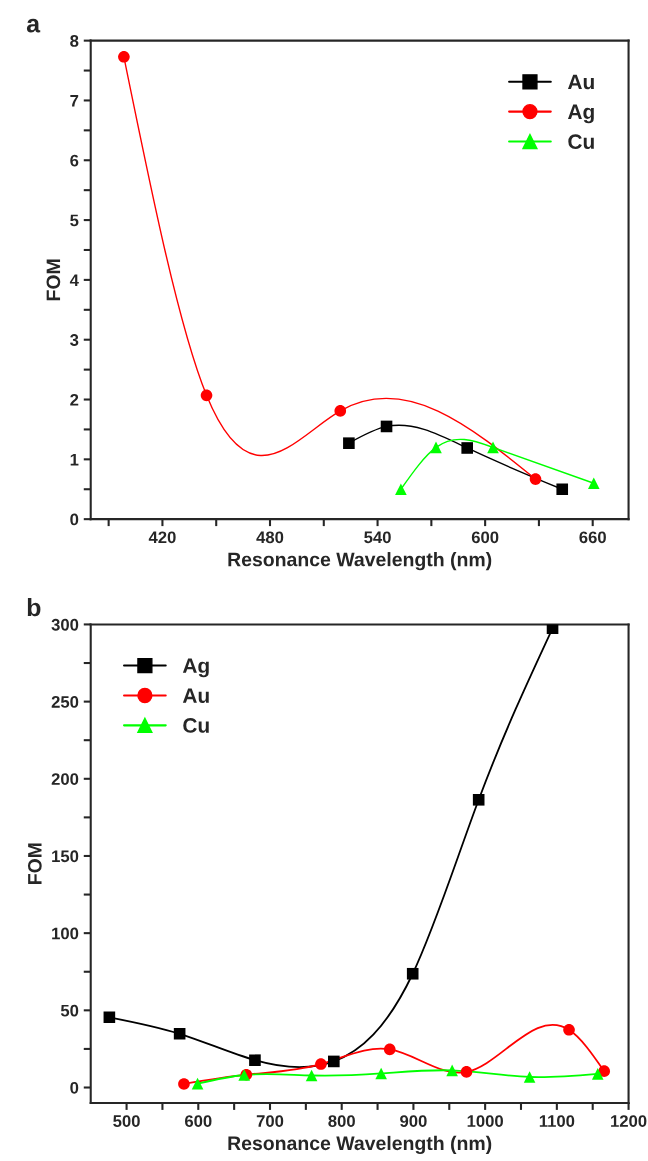 Image resolution: width=648 pixels, height=1161 pixels. What do you see at coordinates (557, 1121) in the screenshot?
I see `x-tick-label: 1100` at bounding box center [557, 1121].